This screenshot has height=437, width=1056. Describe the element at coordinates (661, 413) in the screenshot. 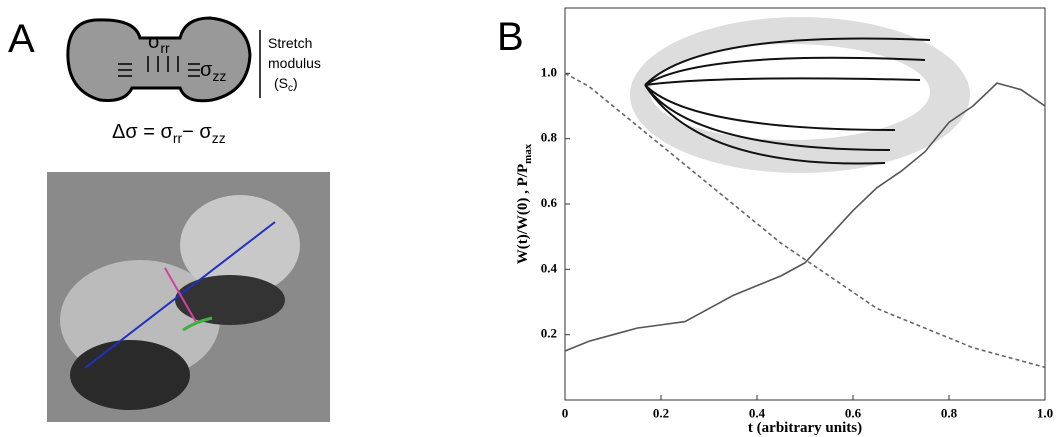

I see `x-tick-label: 0.2` at that location.